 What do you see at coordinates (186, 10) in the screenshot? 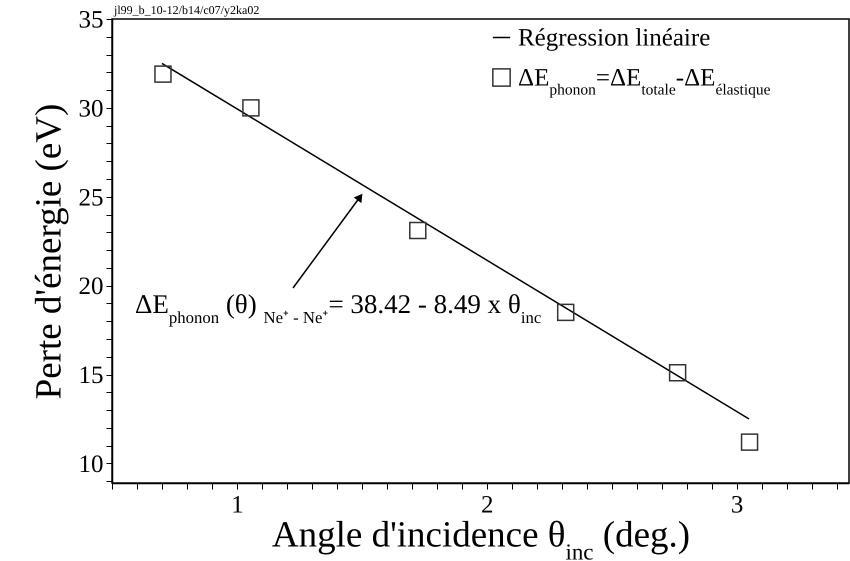
I see `text: jl99_b_10-12/b14/c07/y2ka02` at bounding box center [186, 10].